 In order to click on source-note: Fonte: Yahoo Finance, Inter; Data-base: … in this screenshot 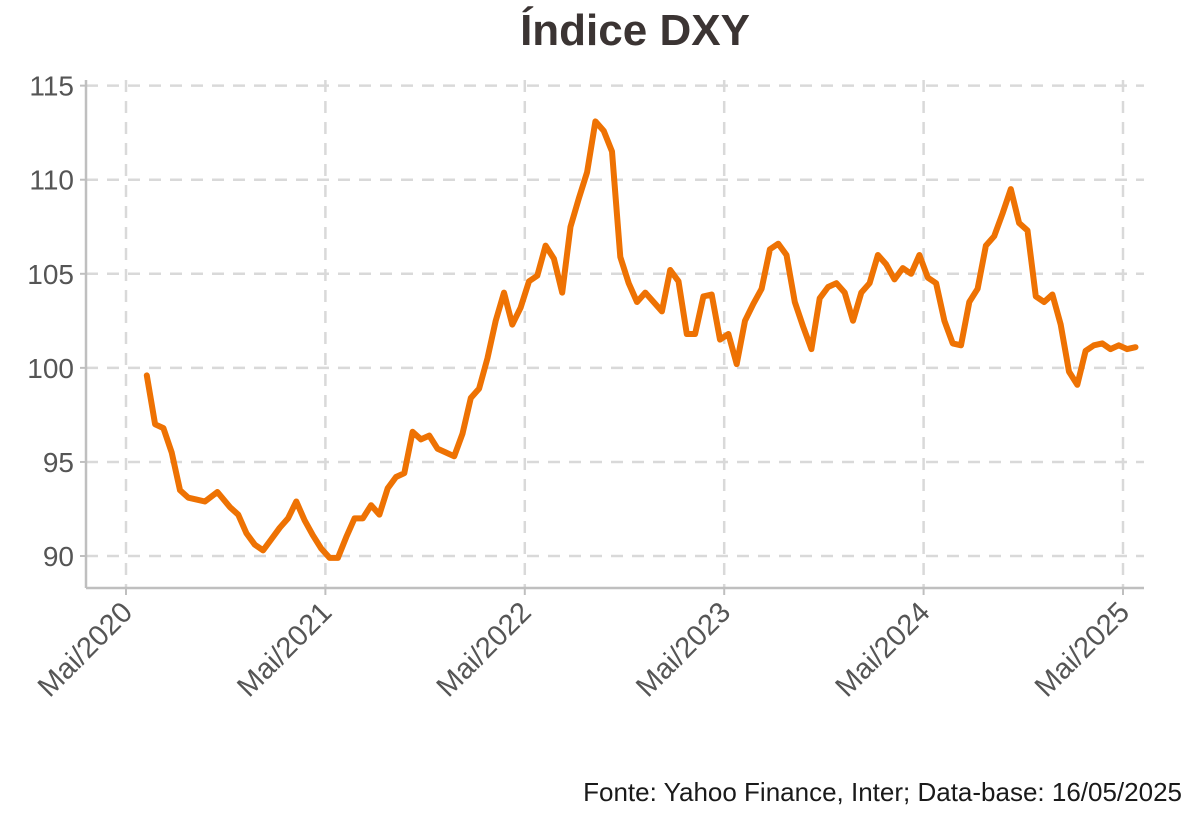, I will do `click(882, 792)`.